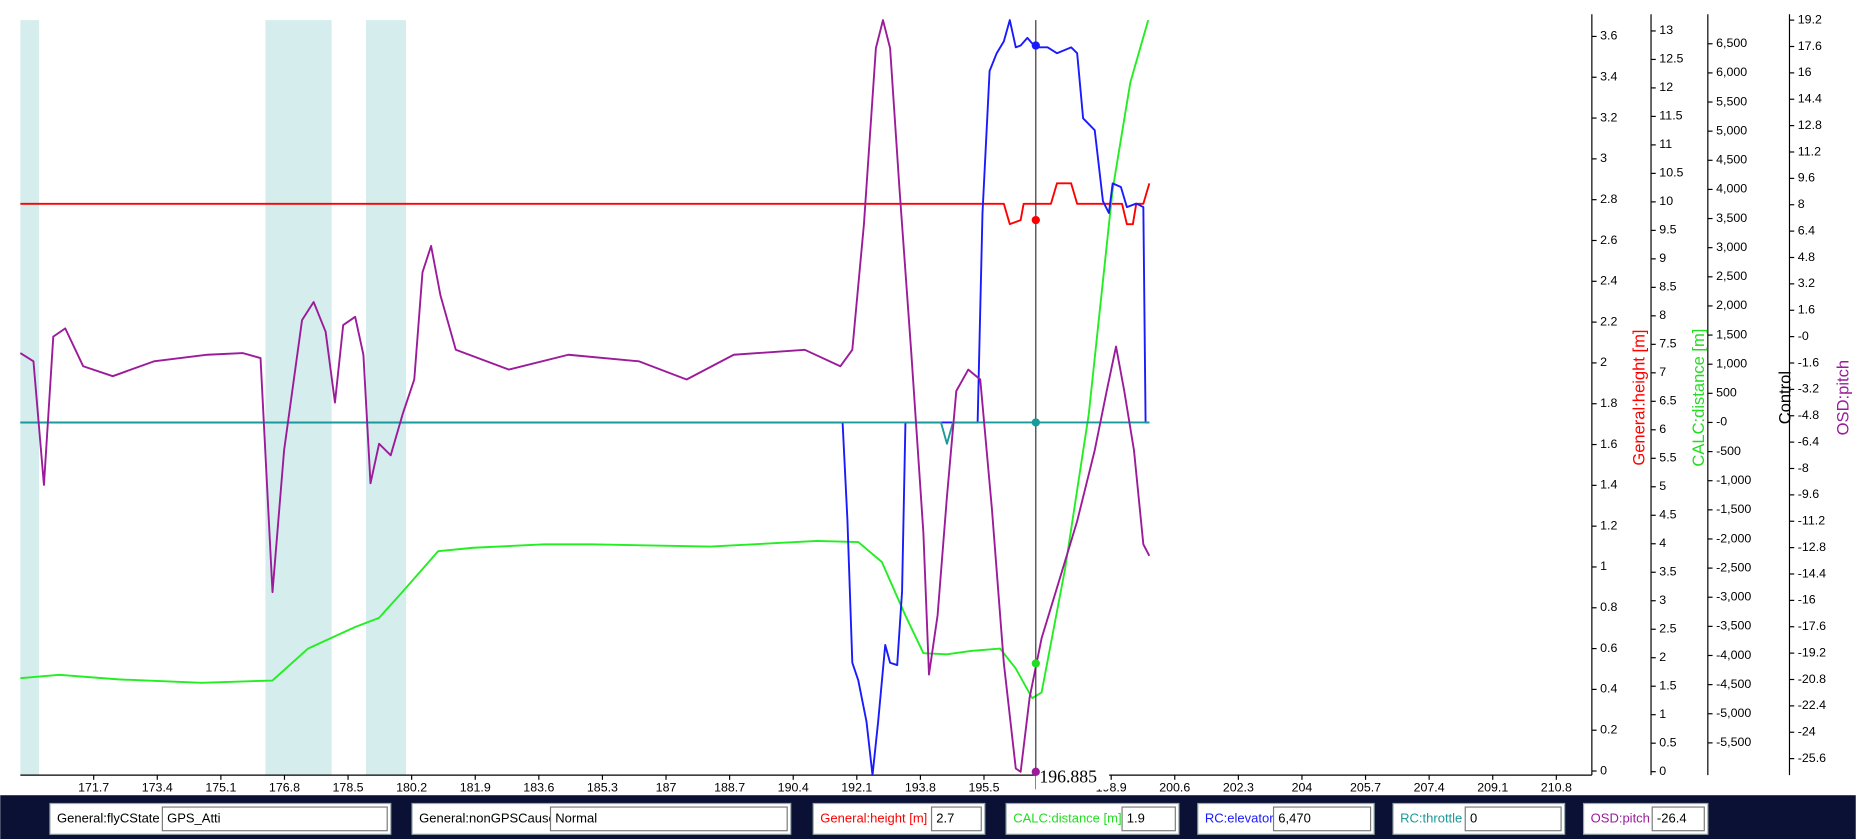 The width and height of the screenshot is (1856, 839). What do you see at coordinates (1667, 230) in the screenshot?
I see `y-tick-label: 9.5` at bounding box center [1667, 230].